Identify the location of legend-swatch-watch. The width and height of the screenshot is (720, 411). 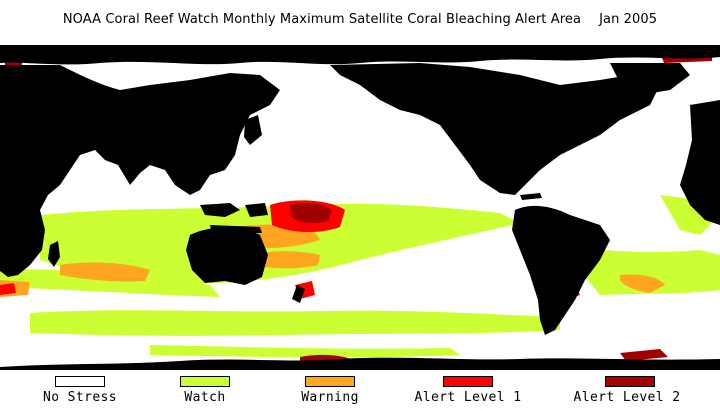
(205, 381).